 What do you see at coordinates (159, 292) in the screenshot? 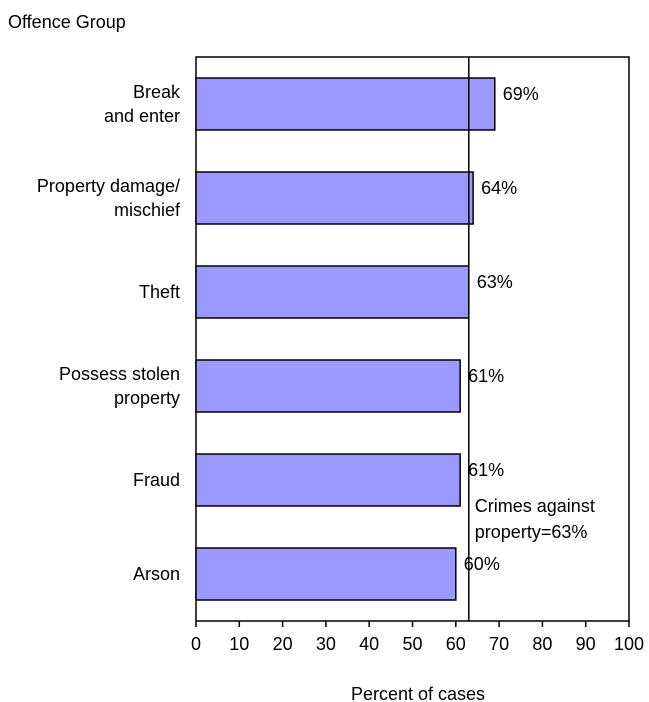
I see `category-label: Theft` at bounding box center [159, 292].